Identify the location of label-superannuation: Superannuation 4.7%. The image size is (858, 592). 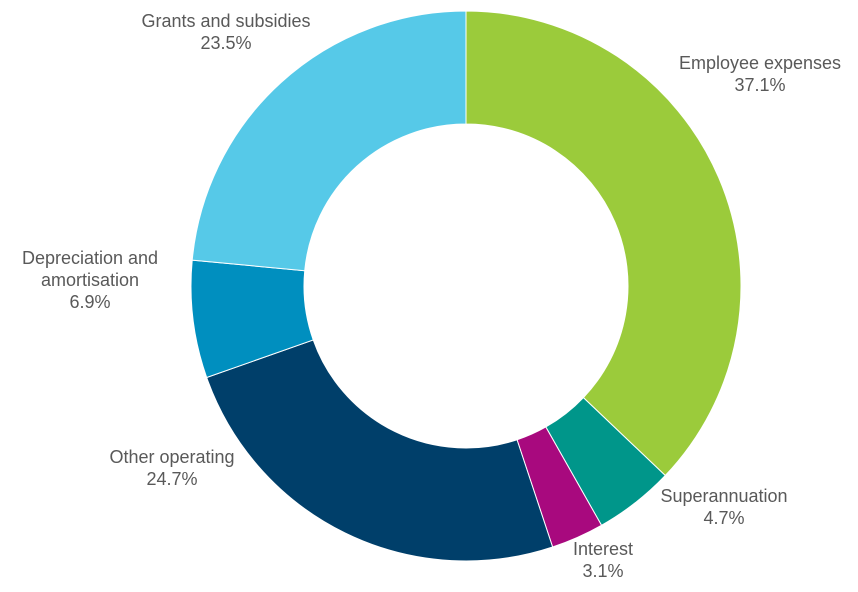
(723, 507).